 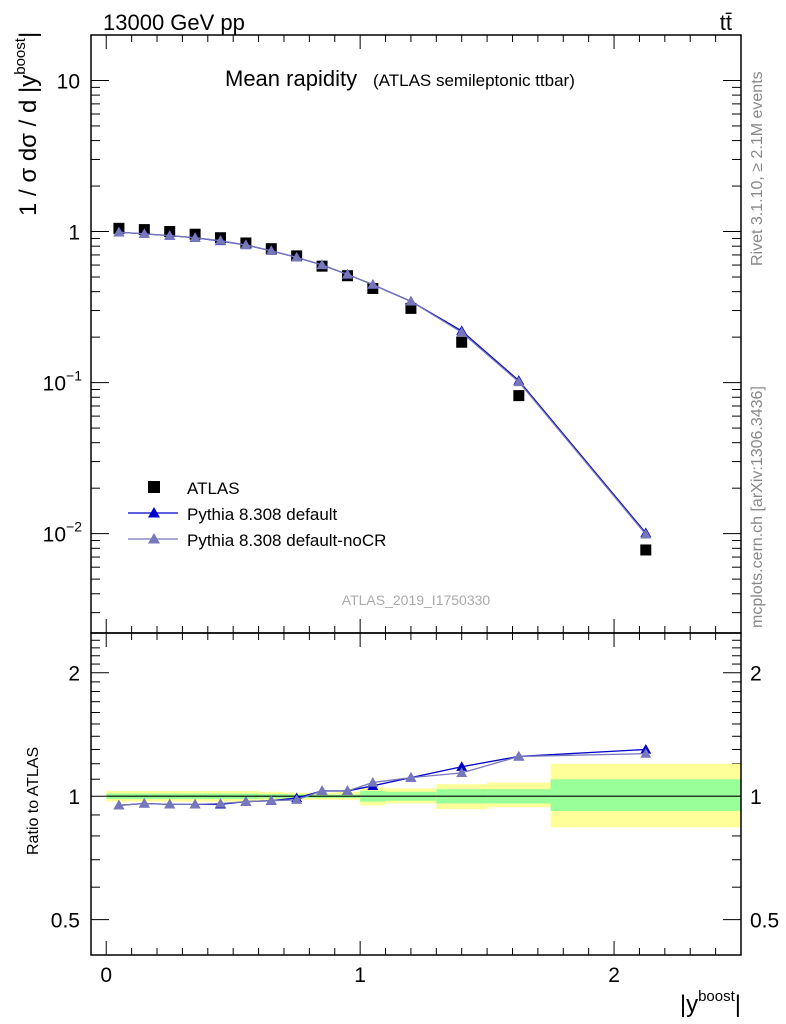 I want to click on ratio-y-tick-label: 0.5, so click(x=65, y=921).